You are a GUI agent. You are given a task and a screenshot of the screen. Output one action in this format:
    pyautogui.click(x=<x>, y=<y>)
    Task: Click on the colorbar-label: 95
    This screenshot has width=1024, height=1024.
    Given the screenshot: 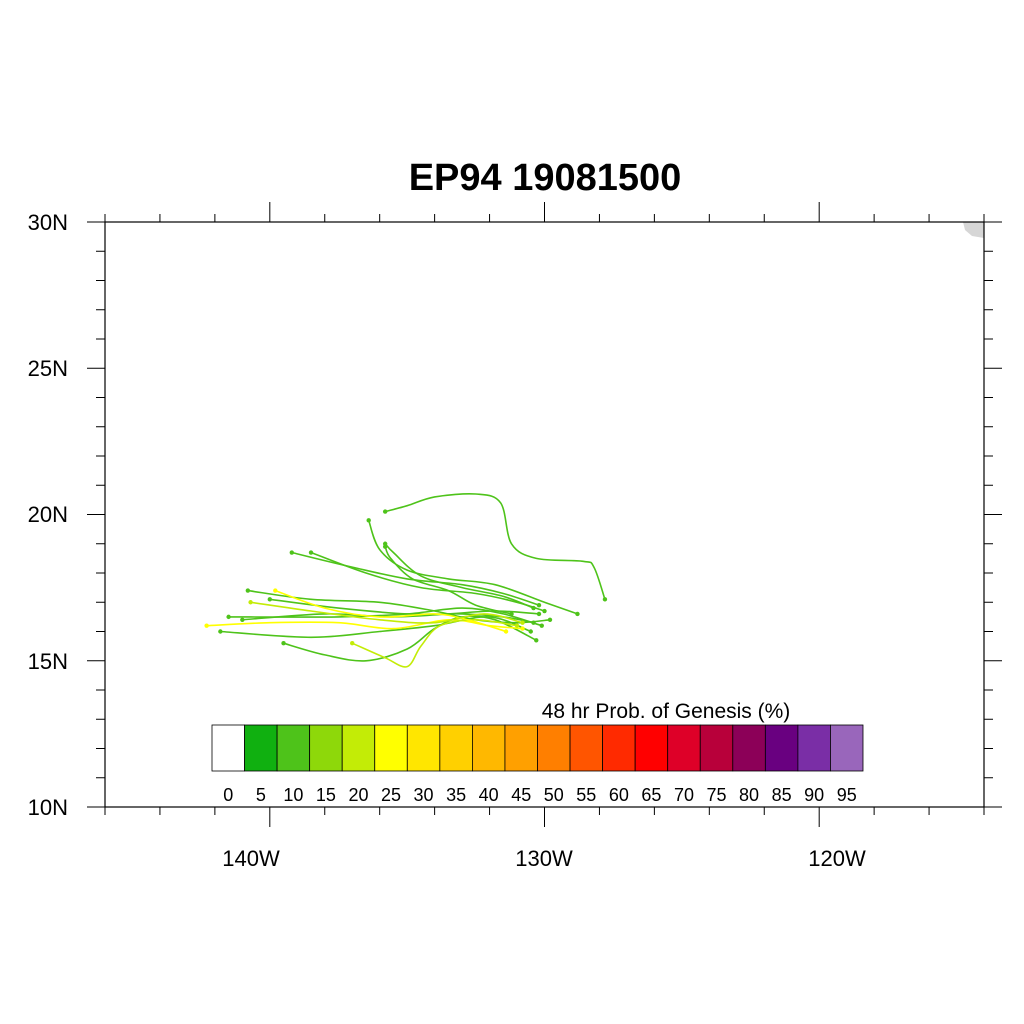 What is the action you would take?
    pyautogui.click(x=847, y=795)
    